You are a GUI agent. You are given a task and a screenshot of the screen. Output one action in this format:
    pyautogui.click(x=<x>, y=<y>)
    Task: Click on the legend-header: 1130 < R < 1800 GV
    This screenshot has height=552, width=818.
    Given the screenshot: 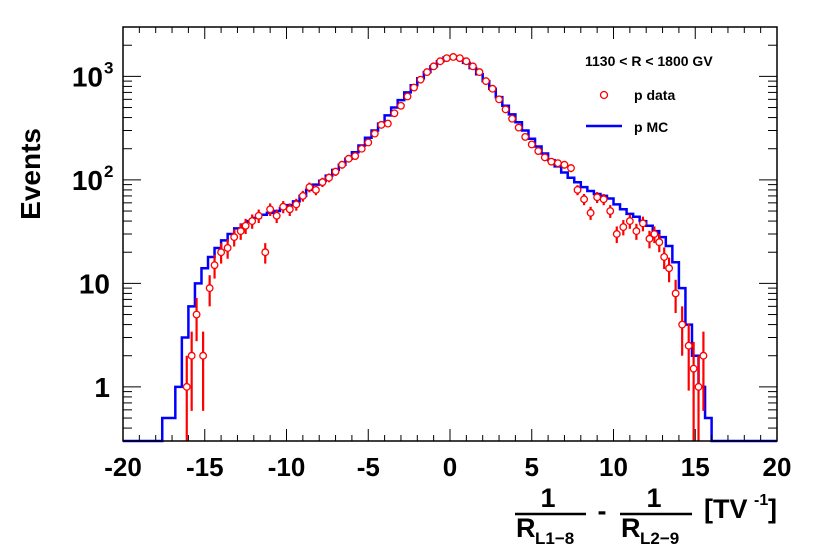 What is the action you would take?
    pyautogui.click(x=649, y=61)
    